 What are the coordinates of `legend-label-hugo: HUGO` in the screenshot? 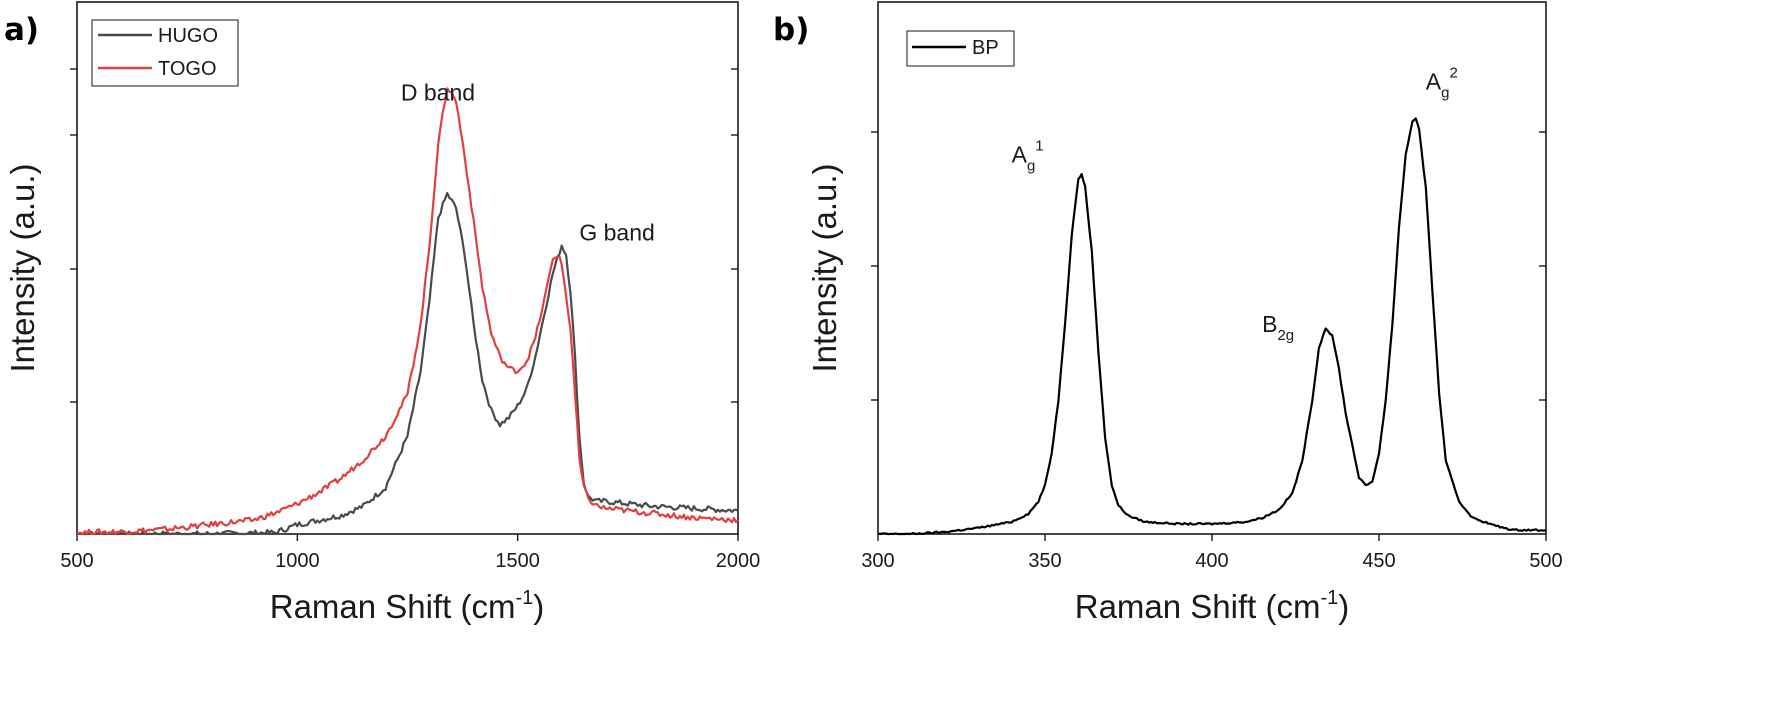 It's located at (188, 36).